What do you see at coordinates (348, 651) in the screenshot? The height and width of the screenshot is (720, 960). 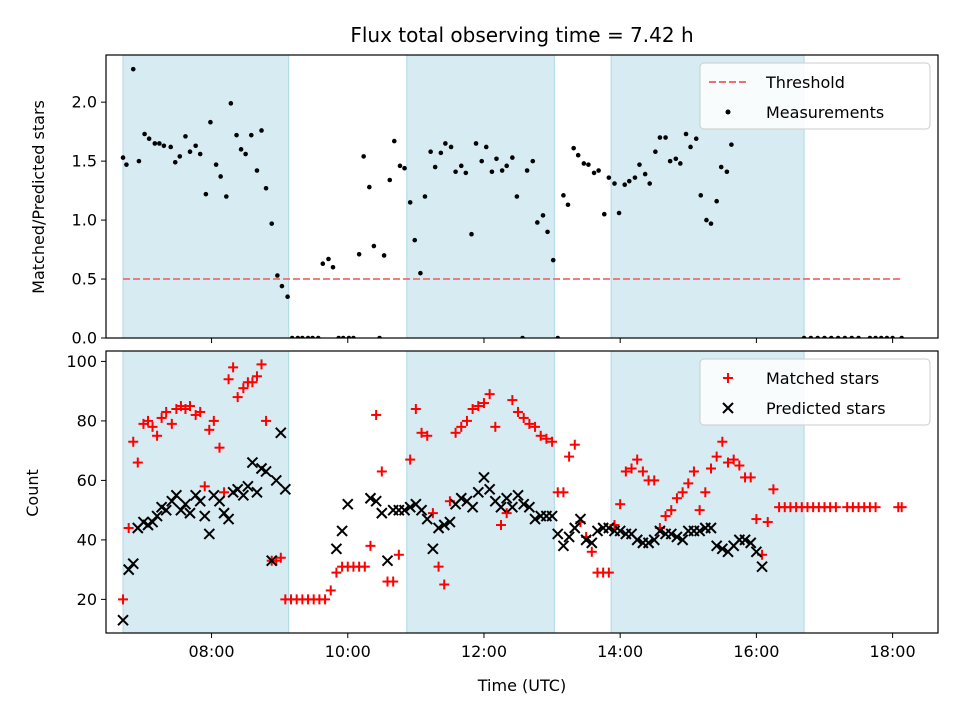 I see `x-tick-label: 10:00` at bounding box center [348, 651].